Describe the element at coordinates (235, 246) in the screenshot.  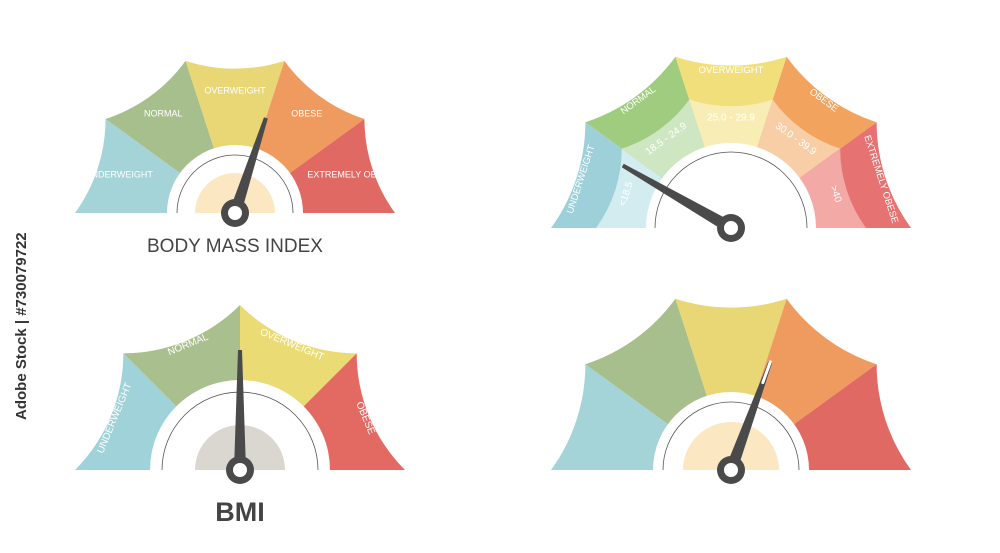
I see `gauge-title: BODY MASS INDEX` at that location.